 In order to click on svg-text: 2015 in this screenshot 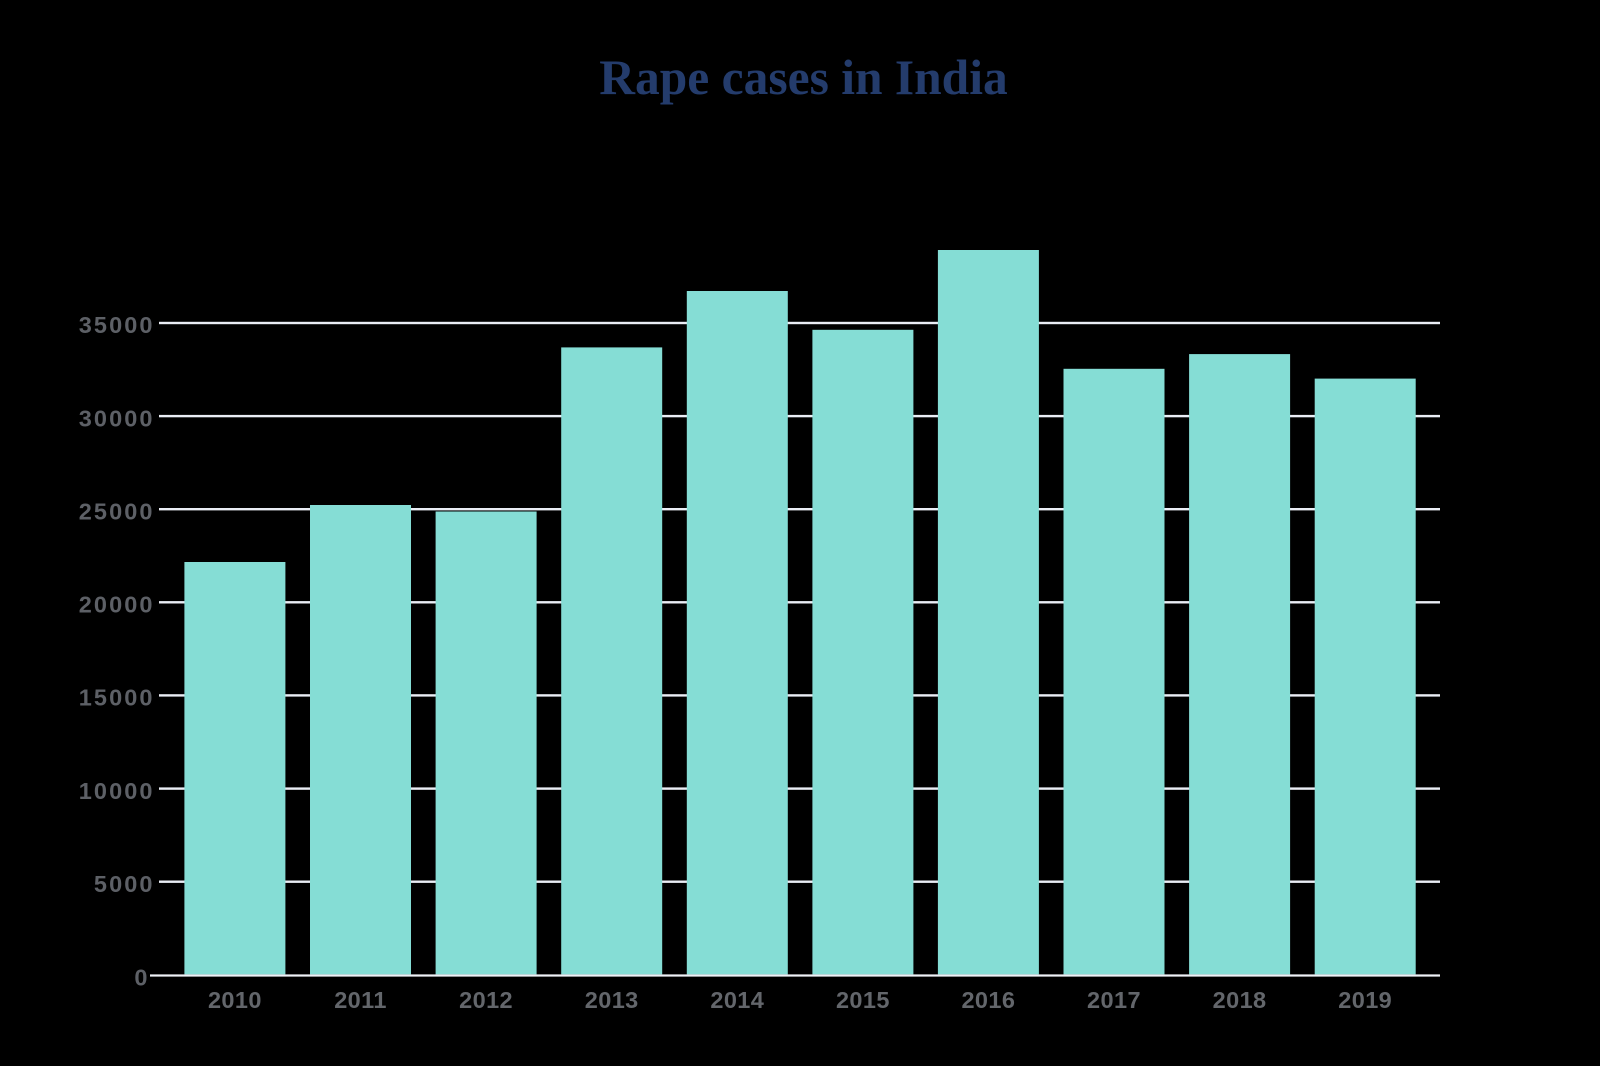, I will do `click(863, 1000)`.